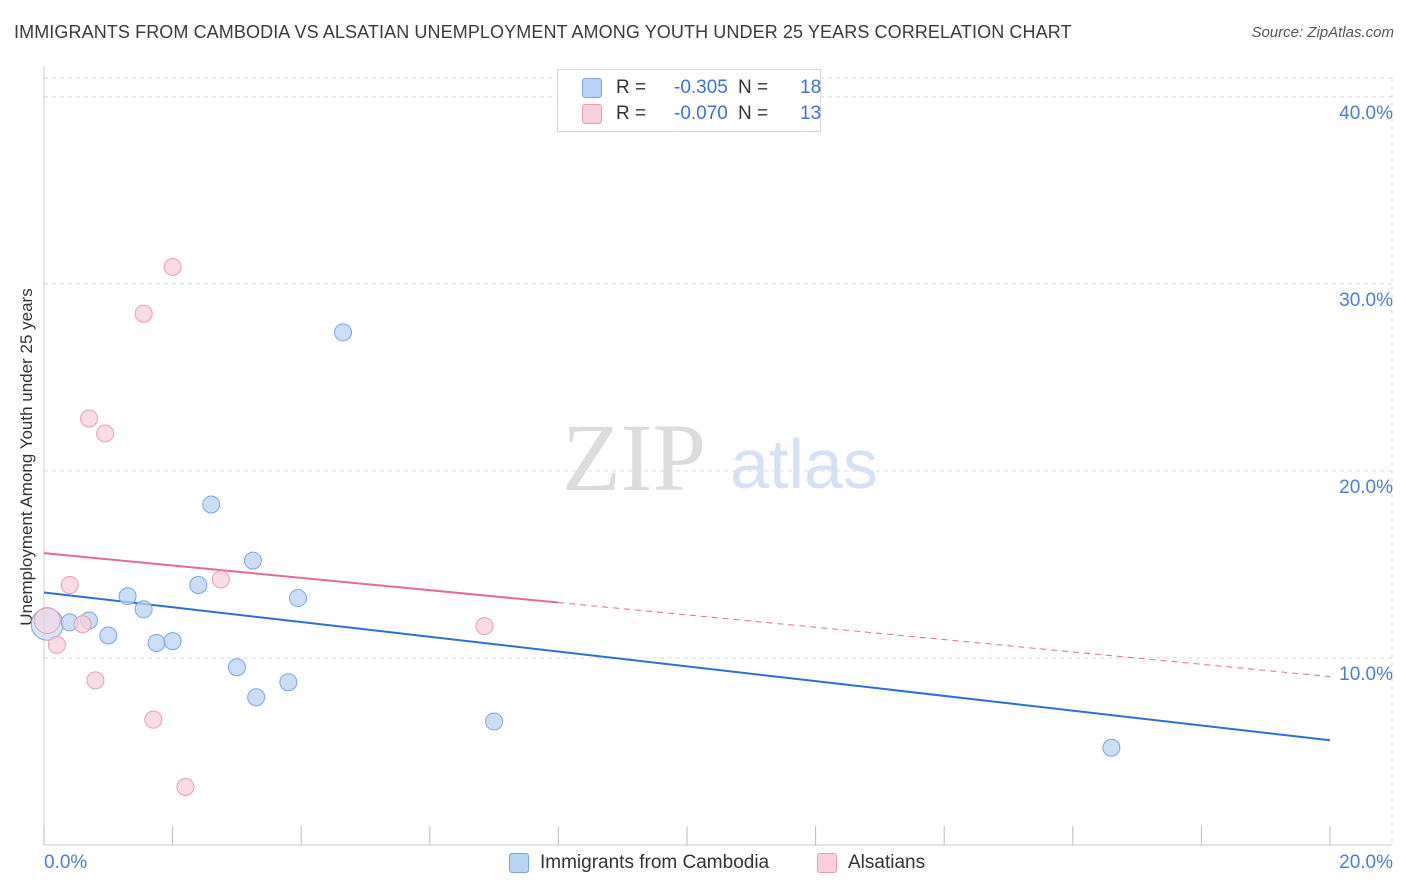  What do you see at coordinates (811, 113) in the screenshot?
I see `legend-n-value: 13` at bounding box center [811, 113].